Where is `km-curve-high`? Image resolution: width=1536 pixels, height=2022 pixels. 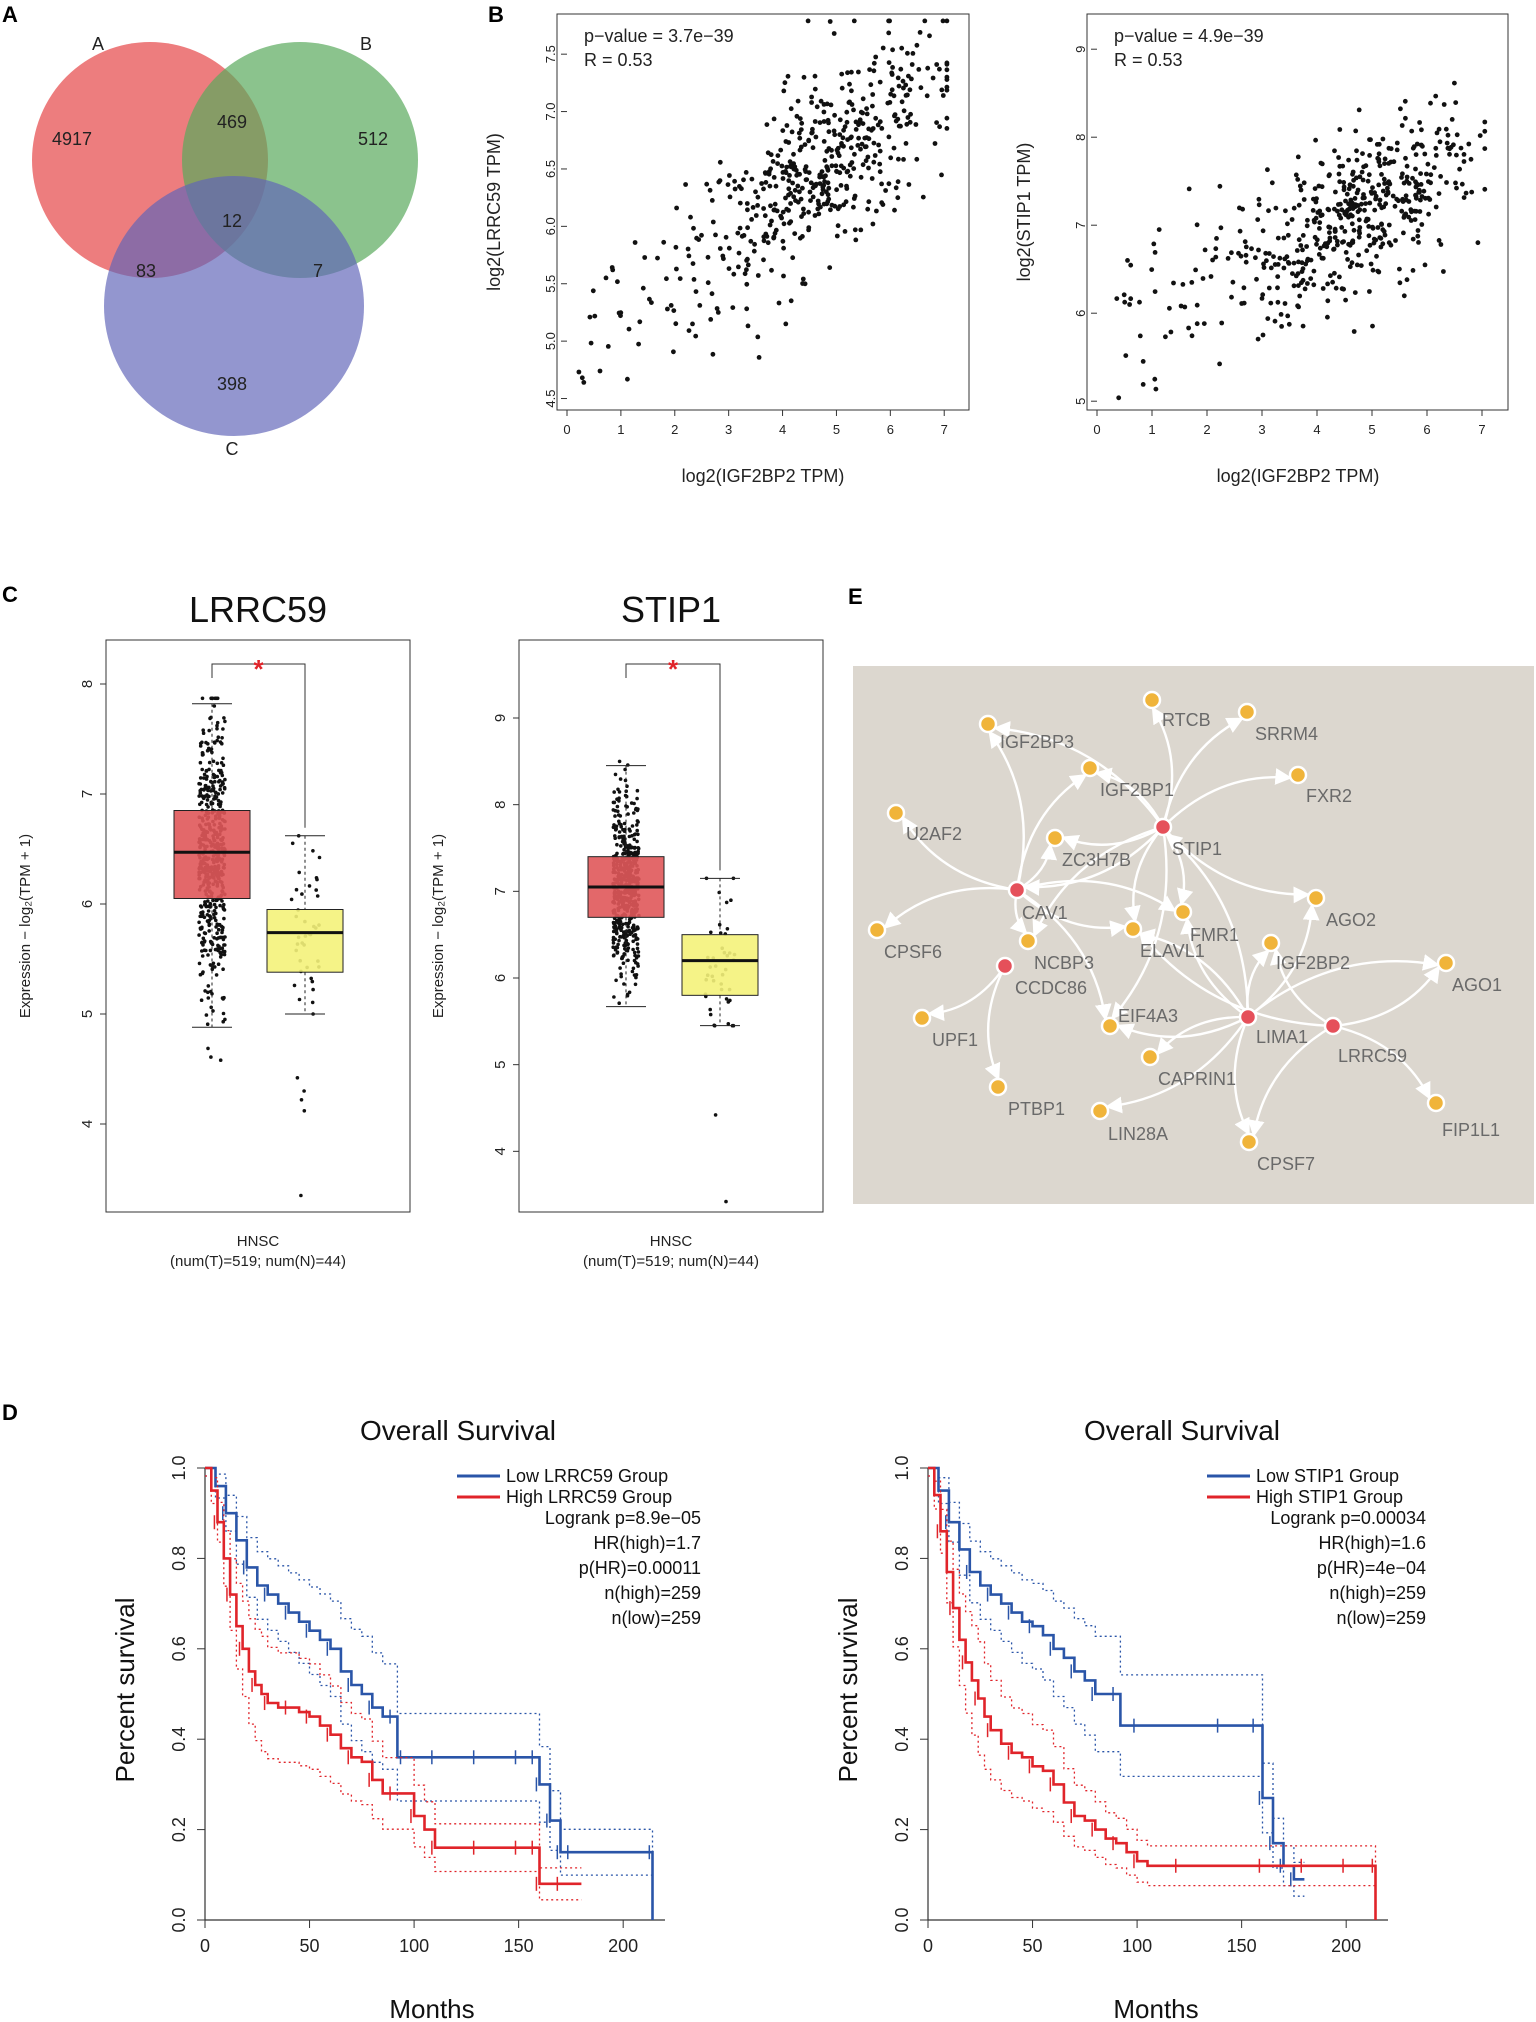 km-curve-high is located at coordinates (1152, 1693).